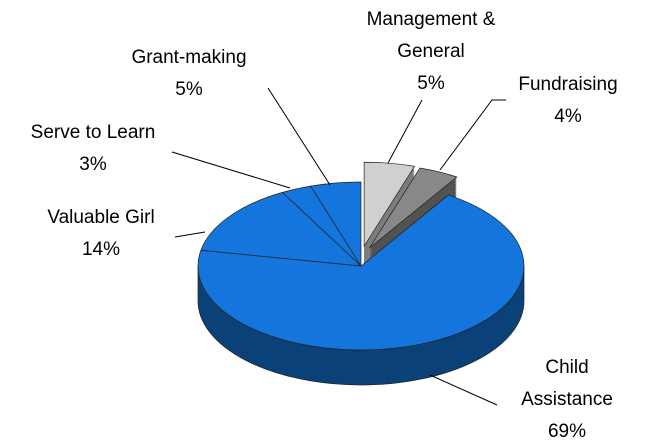 This screenshot has height=444, width=651. I want to click on label-name: Grant-making, so click(189, 57).